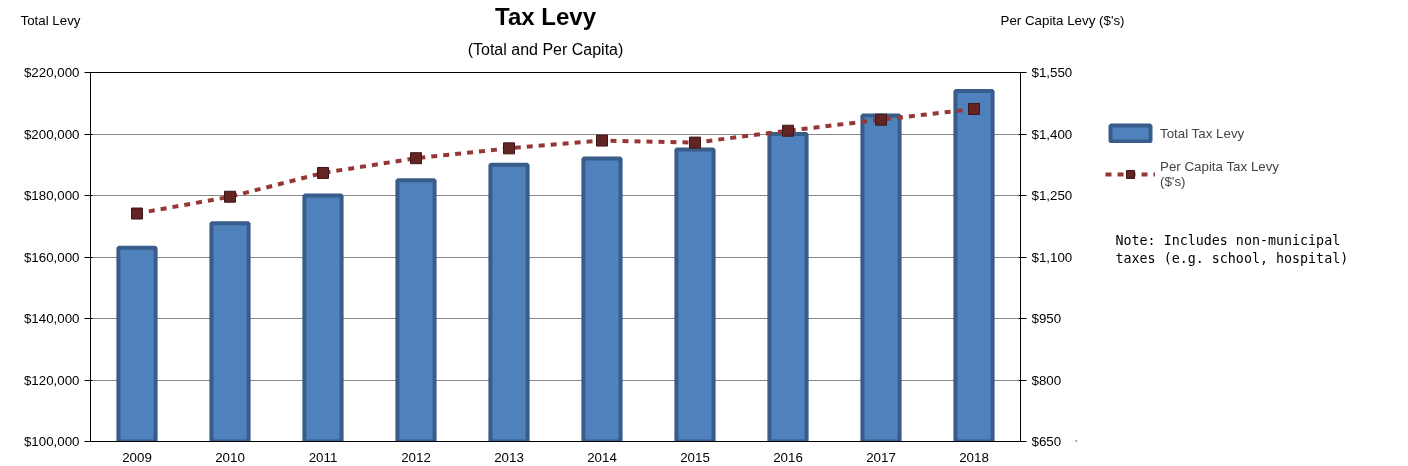 Image resolution: width=1408 pixels, height=466 pixels. What do you see at coordinates (1232, 250) in the screenshot?
I see `text: Note: Includes non-municipal taxes (e.g. school, hospital)` at bounding box center [1232, 250].